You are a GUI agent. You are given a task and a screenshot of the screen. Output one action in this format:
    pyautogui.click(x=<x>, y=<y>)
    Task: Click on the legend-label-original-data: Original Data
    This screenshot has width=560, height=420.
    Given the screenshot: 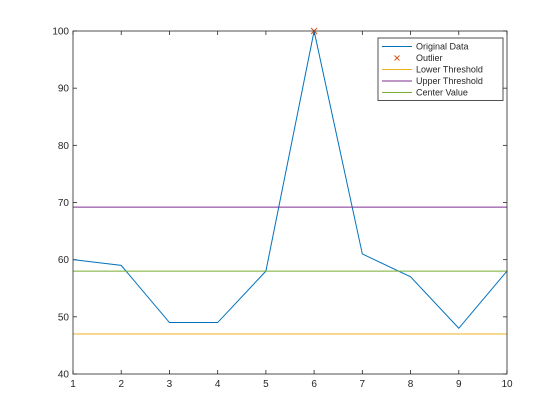 What is the action you would take?
    pyautogui.click(x=442, y=47)
    